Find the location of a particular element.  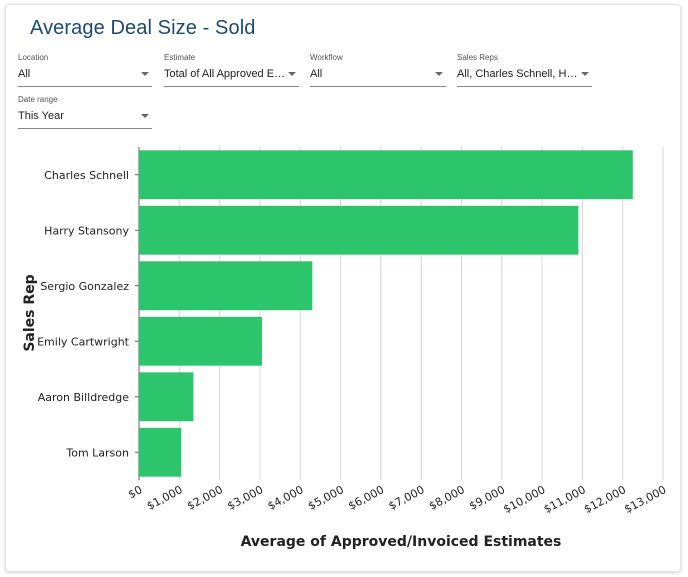

x-tick-label: $12,000 is located at coordinates (605, 499).